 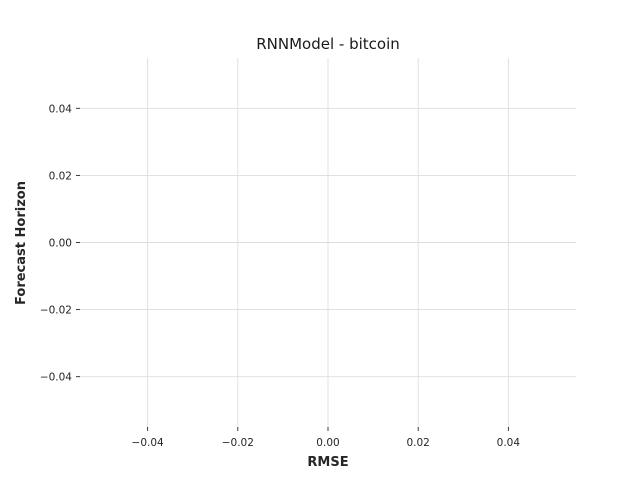 I want to click on y-tick-label: 0.00, so click(x=60, y=244).